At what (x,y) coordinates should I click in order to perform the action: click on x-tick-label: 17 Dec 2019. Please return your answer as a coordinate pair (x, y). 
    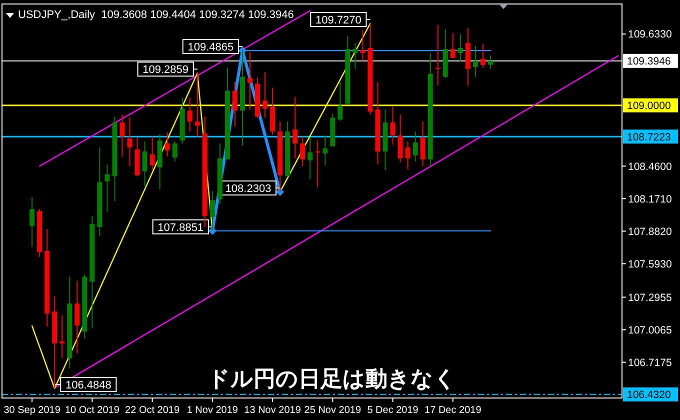
    Looking at the image, I should click on (453, 410).